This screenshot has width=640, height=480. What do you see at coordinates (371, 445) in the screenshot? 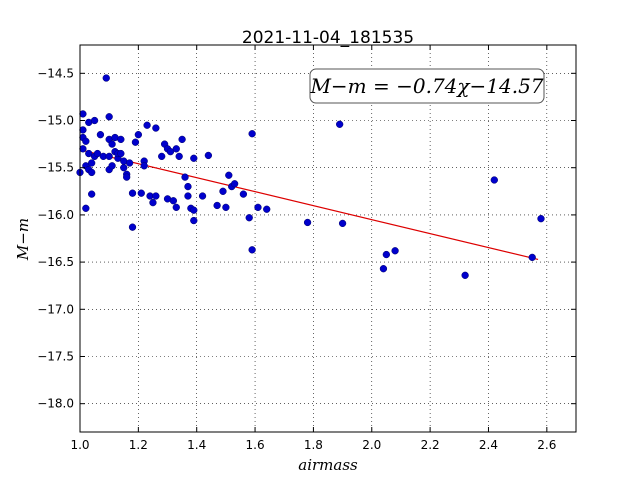
I see `x-tick-label: 2.0` at bounding box center [371, 445].